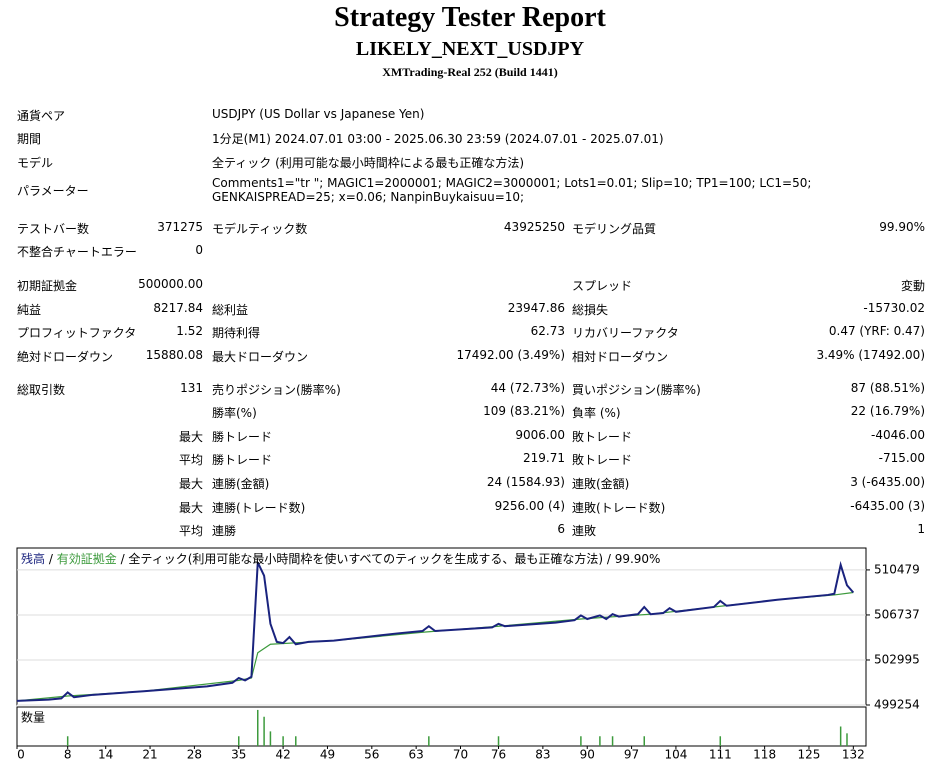 The width and height of the screenshot is (940, 762). Describe the element at coordinates (259, 508) in the screenshot. I see `stat-label: 連勝(トレード数)` at that location.